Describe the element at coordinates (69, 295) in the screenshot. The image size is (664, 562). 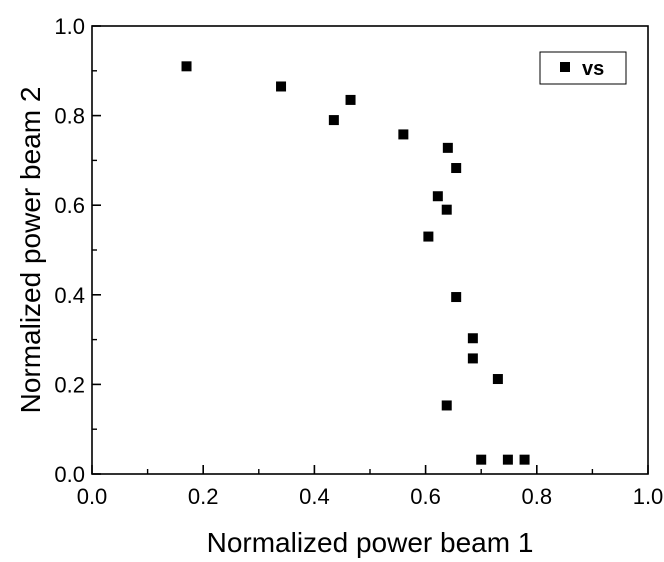
I see `y-tick-label: 0.4` at that location.